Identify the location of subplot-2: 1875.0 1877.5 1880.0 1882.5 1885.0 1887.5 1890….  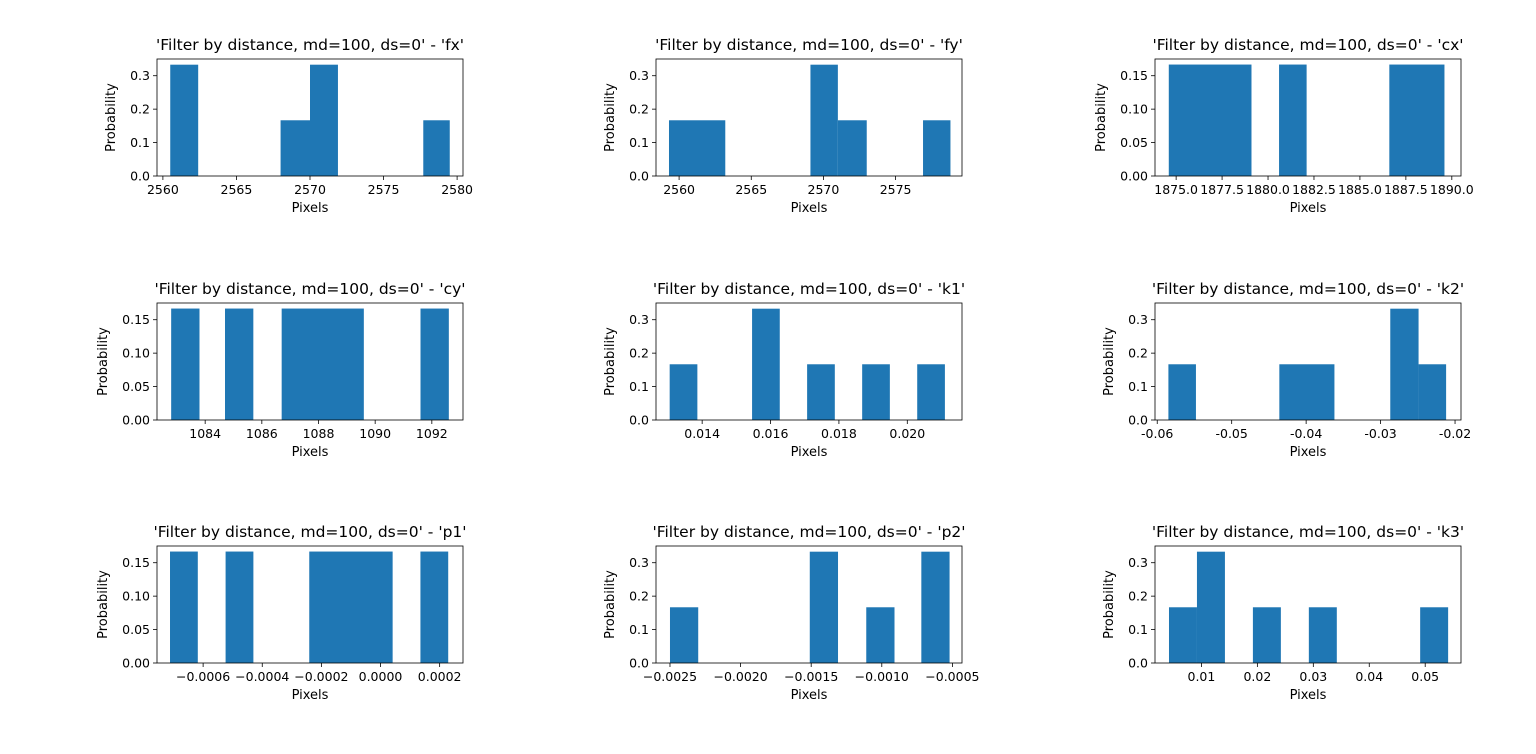
(1284, 126).